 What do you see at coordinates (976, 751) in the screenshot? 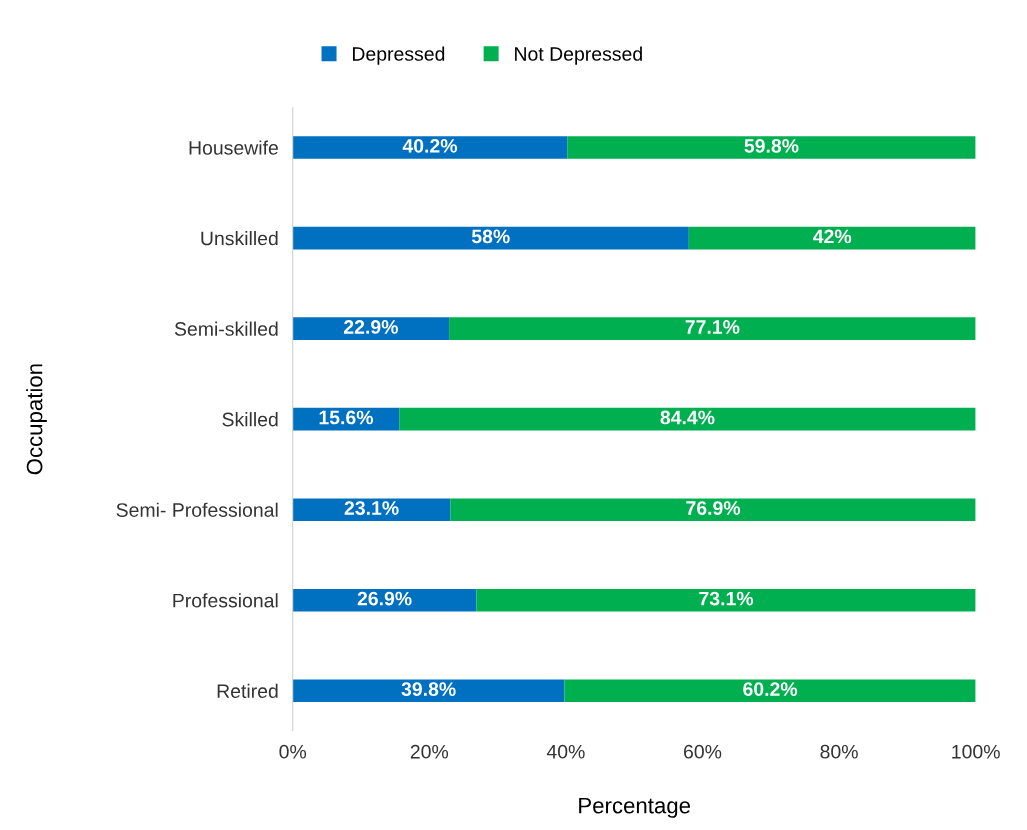
I see `x-tick-label: 100%` at bounding box center [976, 751].